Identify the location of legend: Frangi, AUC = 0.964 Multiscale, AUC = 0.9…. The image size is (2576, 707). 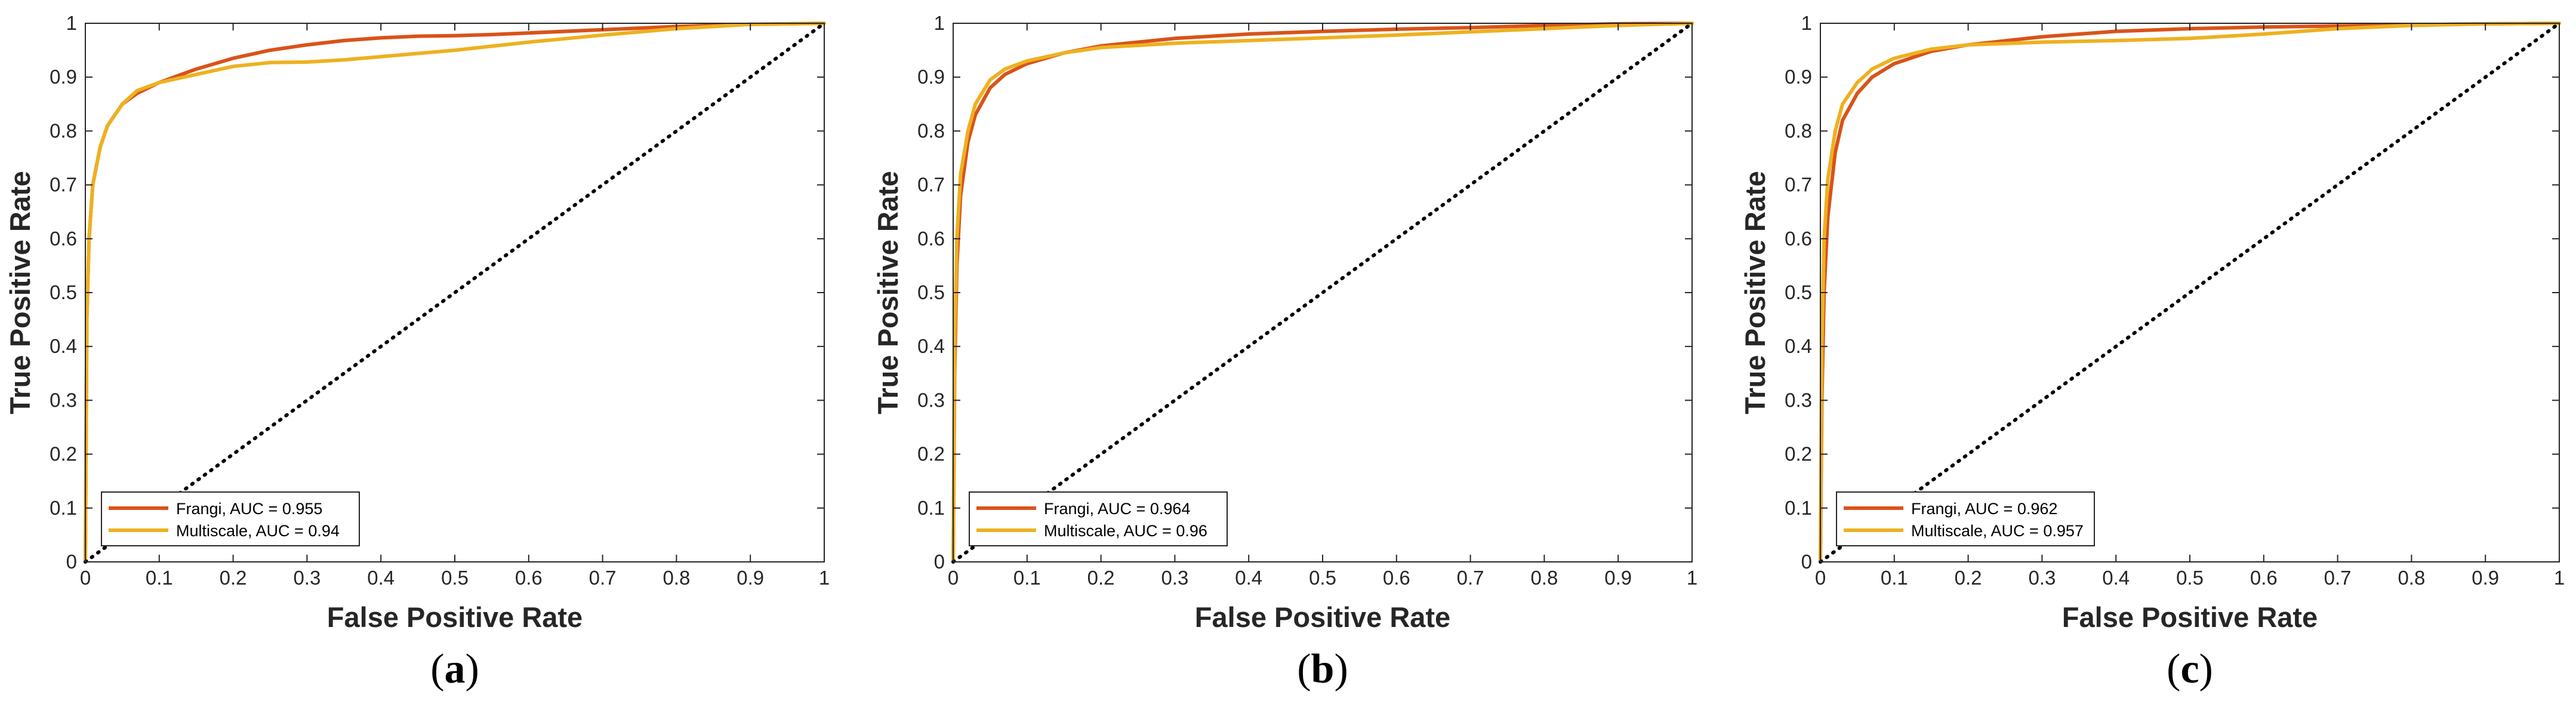
(1098, 518).